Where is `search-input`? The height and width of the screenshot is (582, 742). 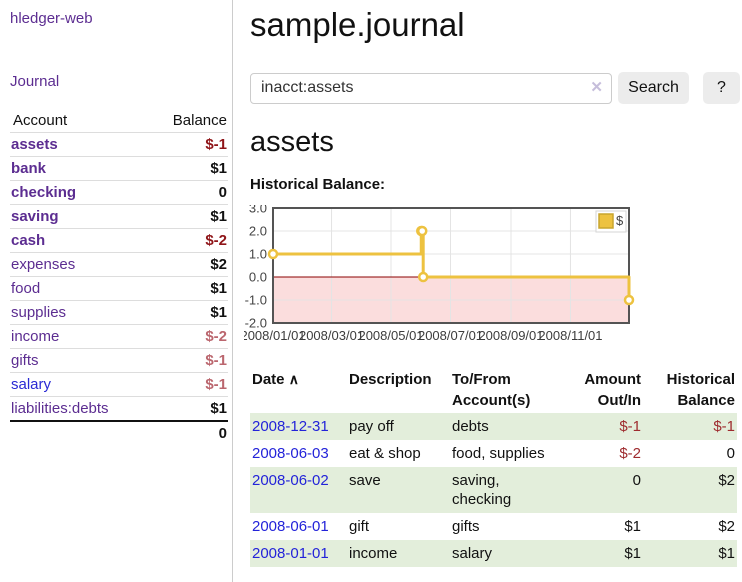
search-input is located at coordinates (431, 88).